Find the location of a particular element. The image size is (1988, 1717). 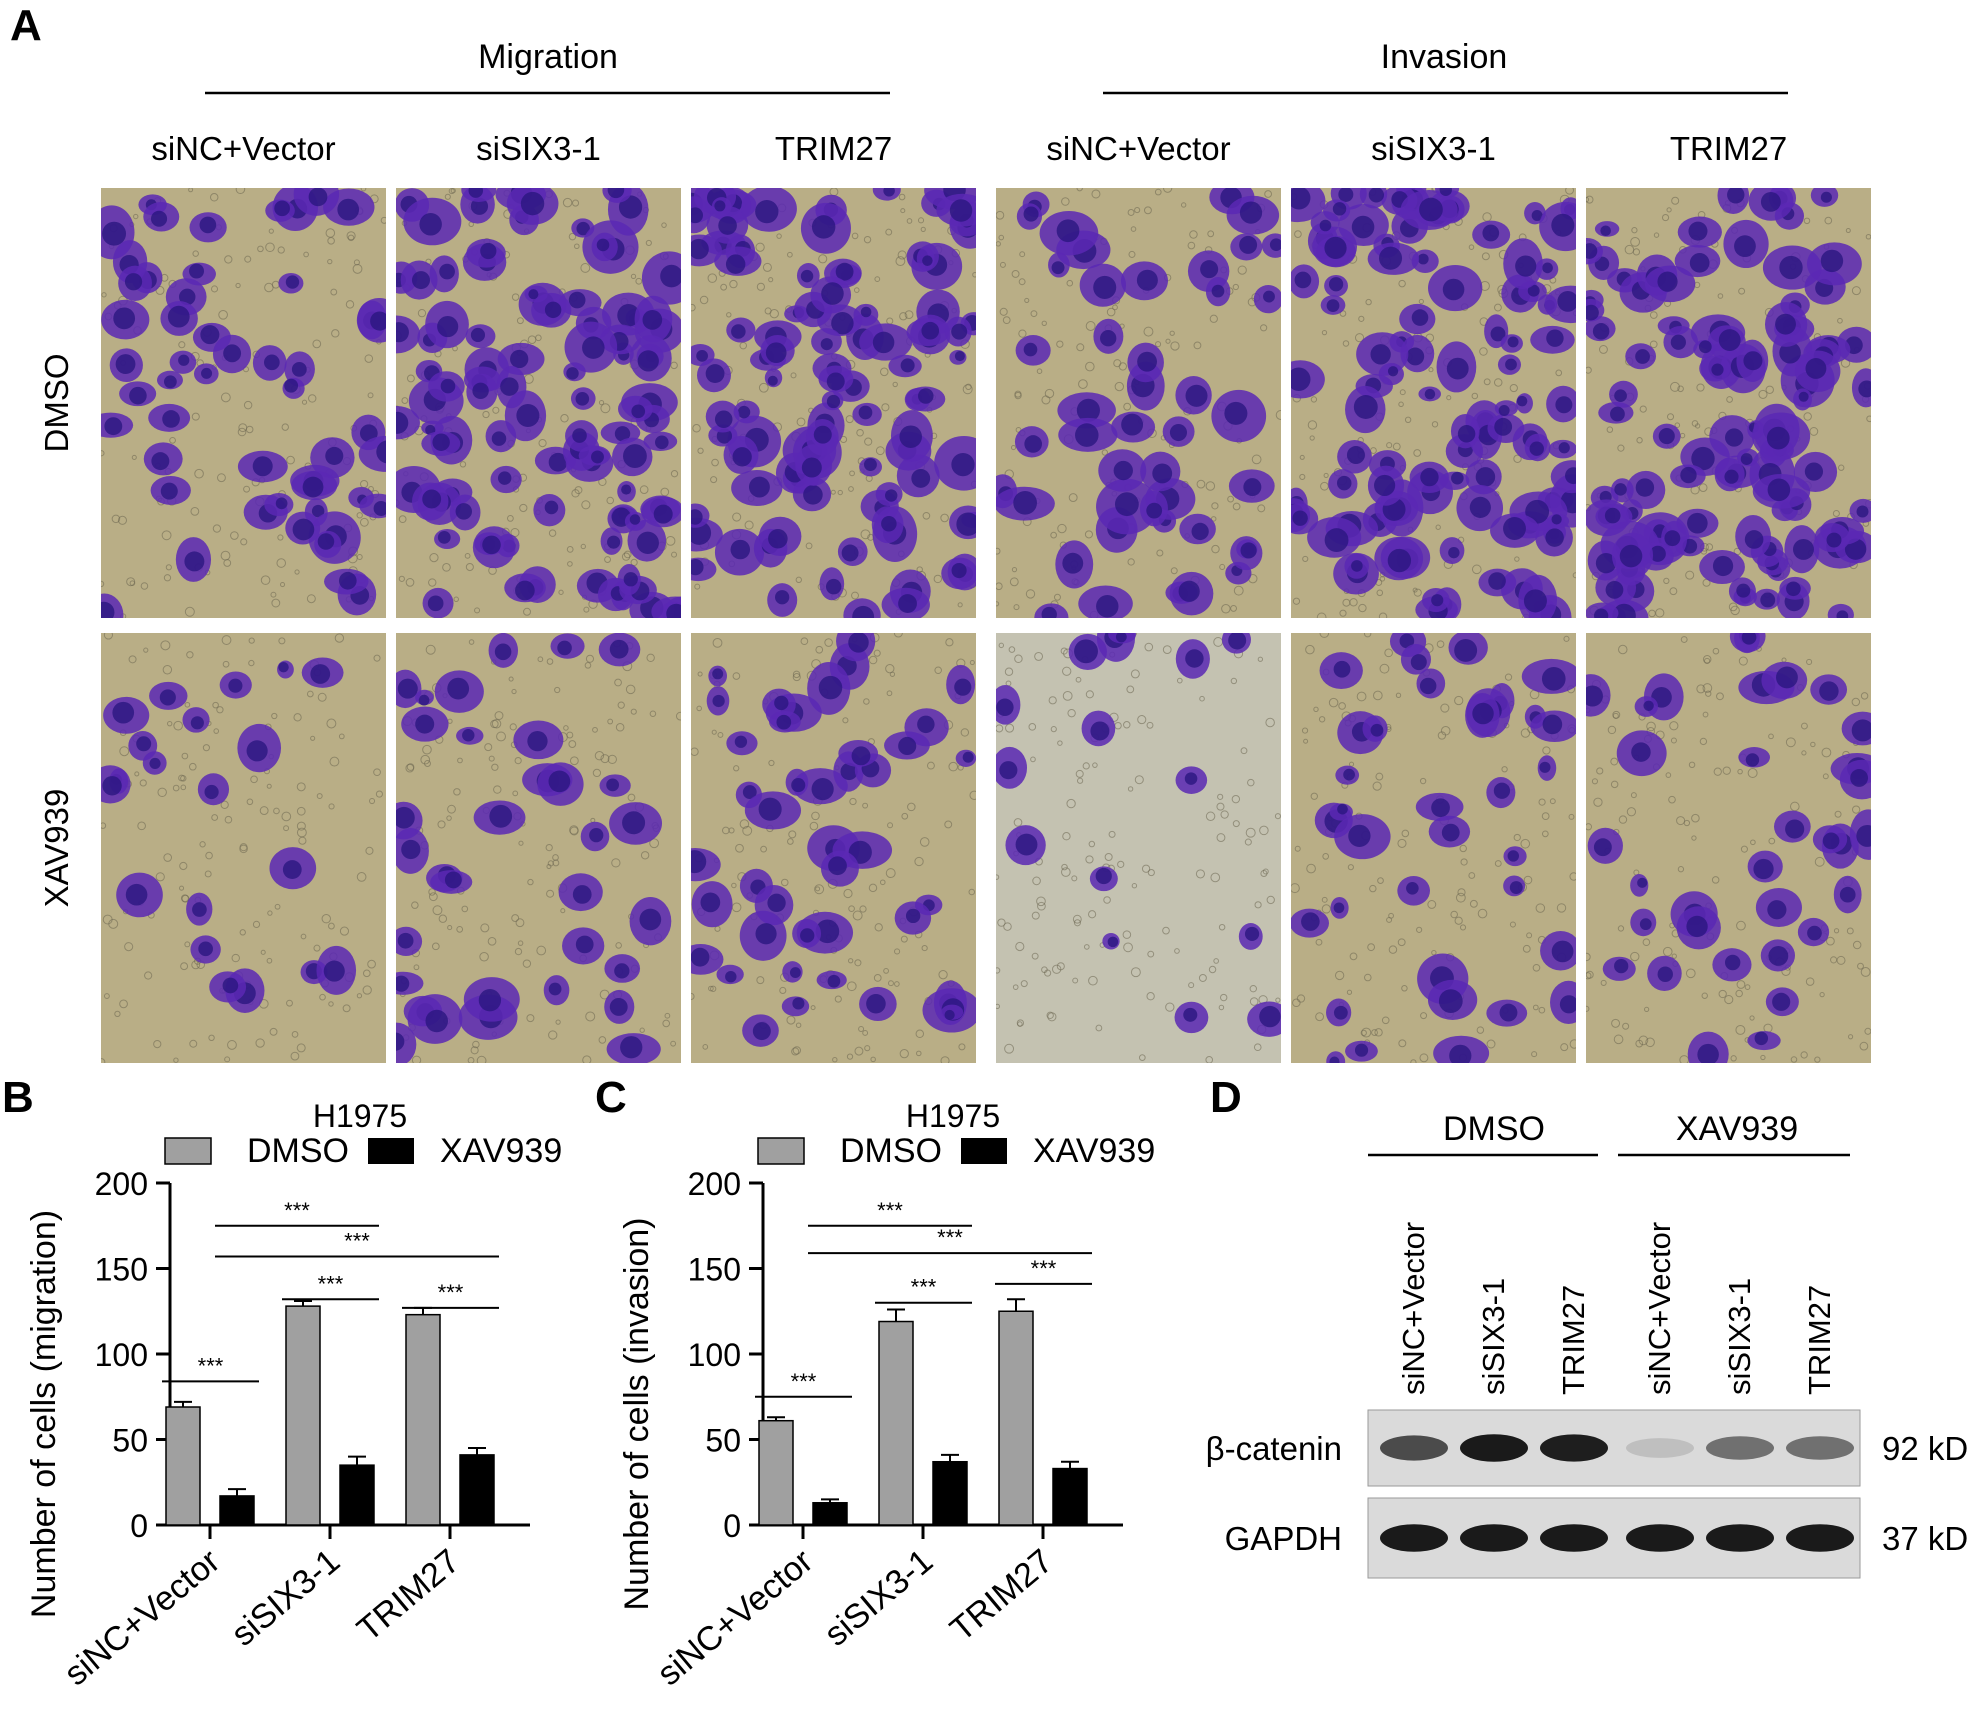

micrograph is located at coordinates (1728, 403).